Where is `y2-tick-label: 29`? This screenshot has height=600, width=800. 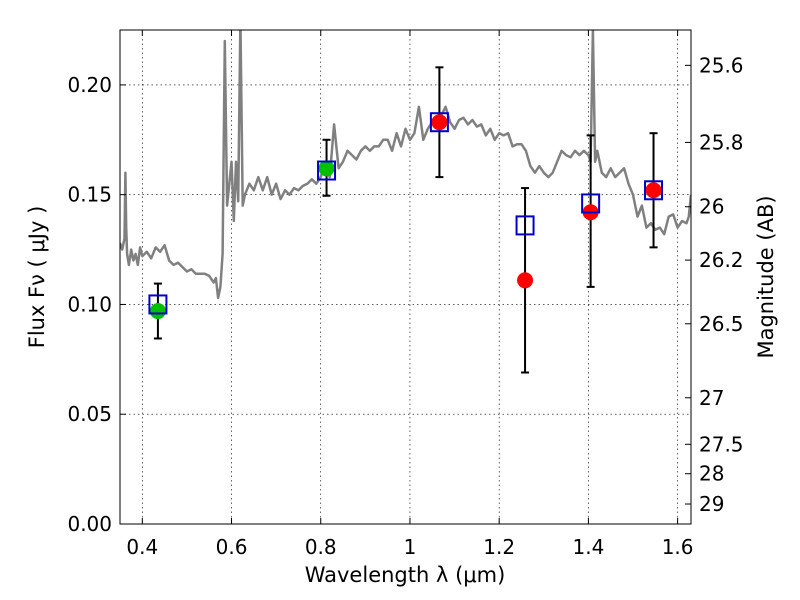
y2-tick-label: 29 is located at coordinates (711, 504).